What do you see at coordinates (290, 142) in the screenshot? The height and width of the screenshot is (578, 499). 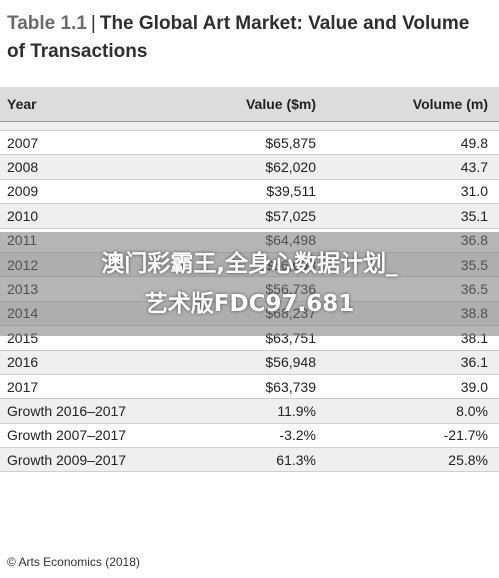 I see `value-cell: $65,875` at bounding box center [290, 142].